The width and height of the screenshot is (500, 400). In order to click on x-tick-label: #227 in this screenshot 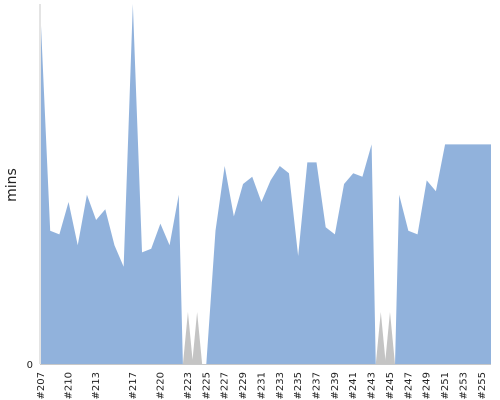, I will do `click(225, 385)`.